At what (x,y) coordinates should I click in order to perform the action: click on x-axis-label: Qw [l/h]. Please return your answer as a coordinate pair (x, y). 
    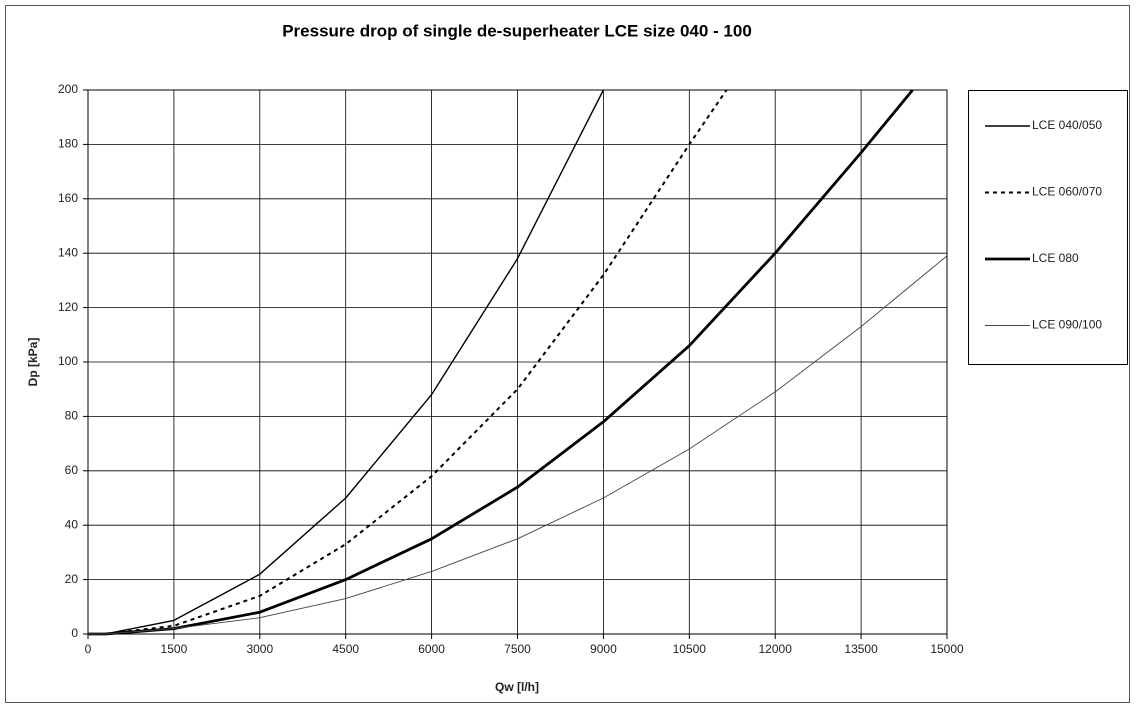
    Looking at the image, I should click on (517, 687).